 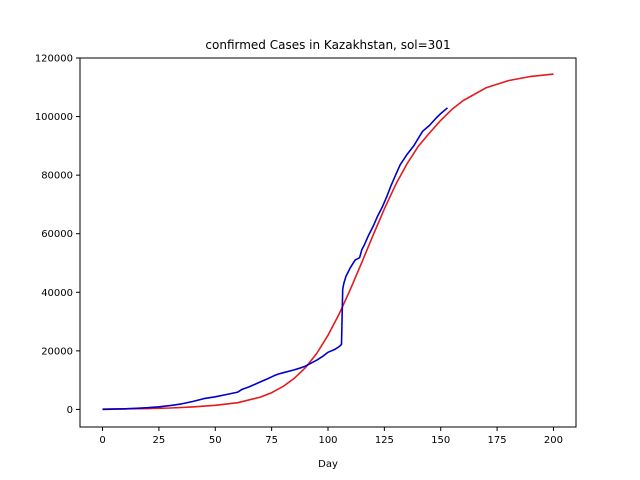 What do you see at coordinates (57, 176) in the screenshot?
I see `y-tick-label: 80000` at bounding box center [57, 176].